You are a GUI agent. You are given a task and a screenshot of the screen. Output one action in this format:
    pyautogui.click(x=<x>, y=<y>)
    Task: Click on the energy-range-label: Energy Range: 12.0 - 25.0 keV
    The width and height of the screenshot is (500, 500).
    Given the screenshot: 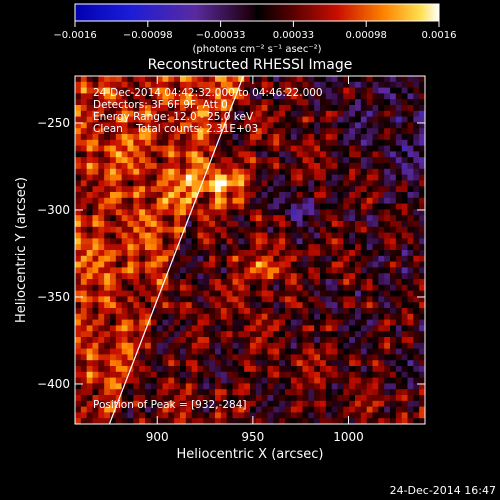 What is the action you would take?
    pyautogui.click(x=173, y=117)
    